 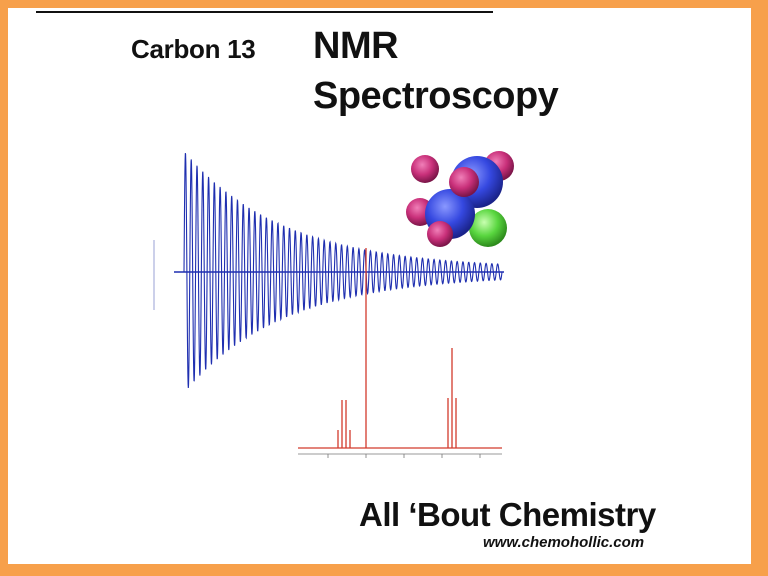 I want to click on spectrum-peaks, so click(x=397, y=348).